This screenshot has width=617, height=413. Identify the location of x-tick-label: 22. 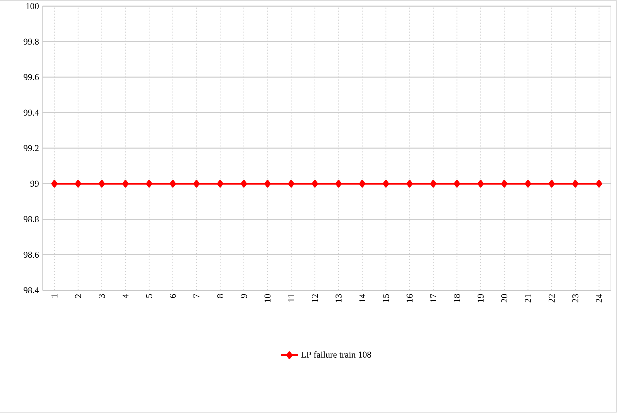
(551, 298).